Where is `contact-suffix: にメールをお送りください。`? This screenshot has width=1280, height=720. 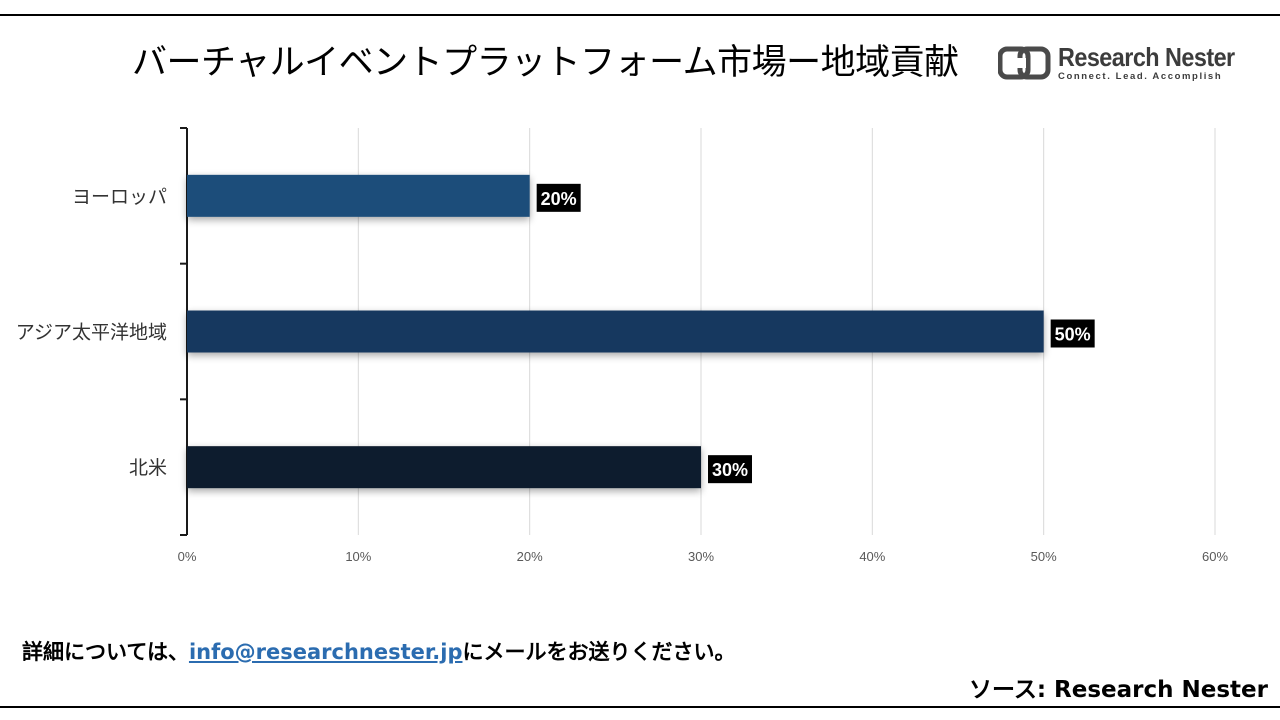
contact-suffix: にメールをお送りください。 is located at coordinates (599, 652).